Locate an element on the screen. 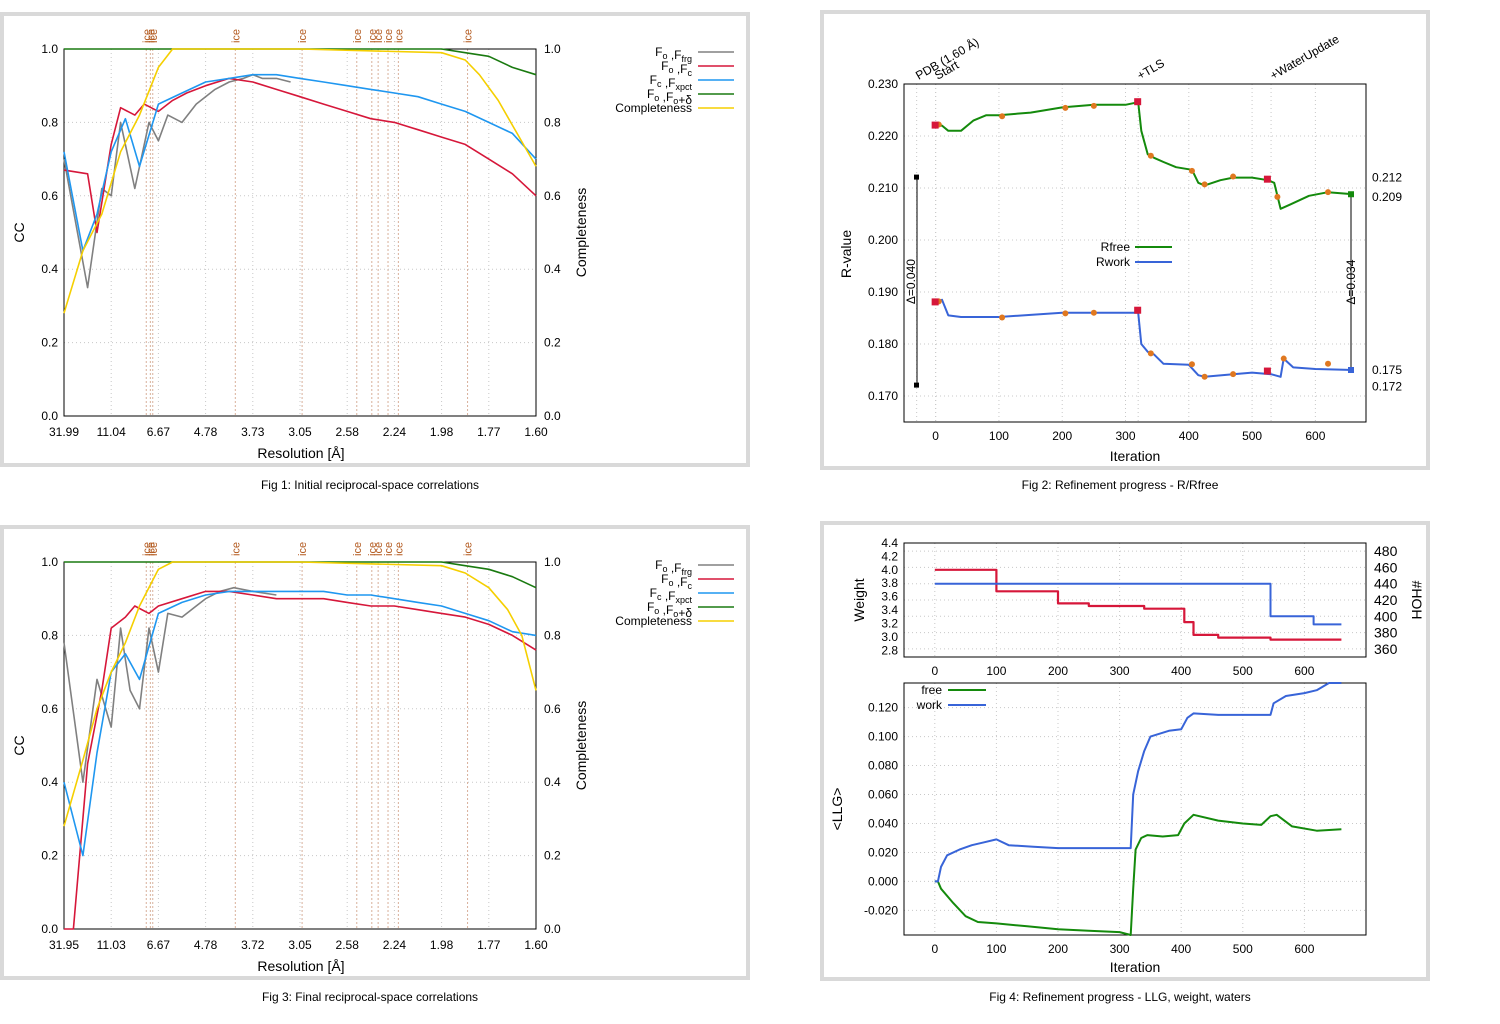  final-r-value: 0.212 is located at coordinates (1387, 178).